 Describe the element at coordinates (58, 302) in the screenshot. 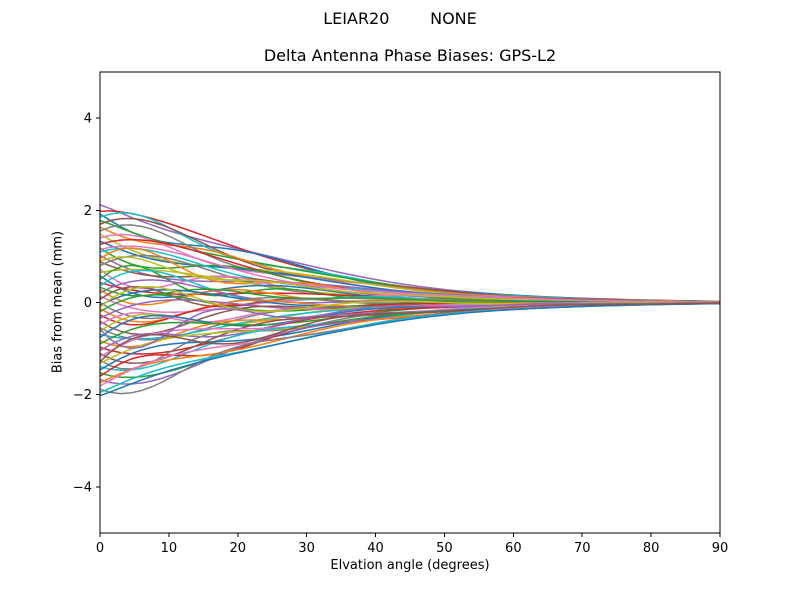

I see `y-axis-label: Bias from mean (mm)` at that location.